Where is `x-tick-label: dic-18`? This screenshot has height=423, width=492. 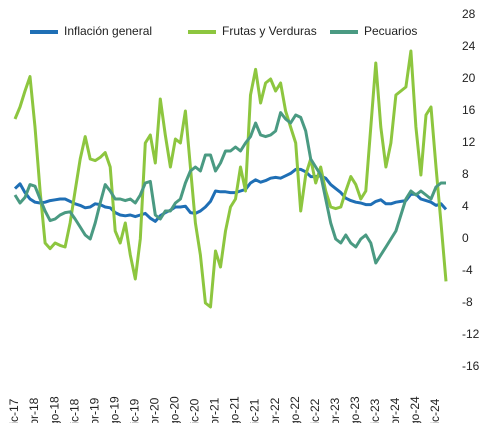
x-tick-label: dic-18 is located at coordinates (74, 410).